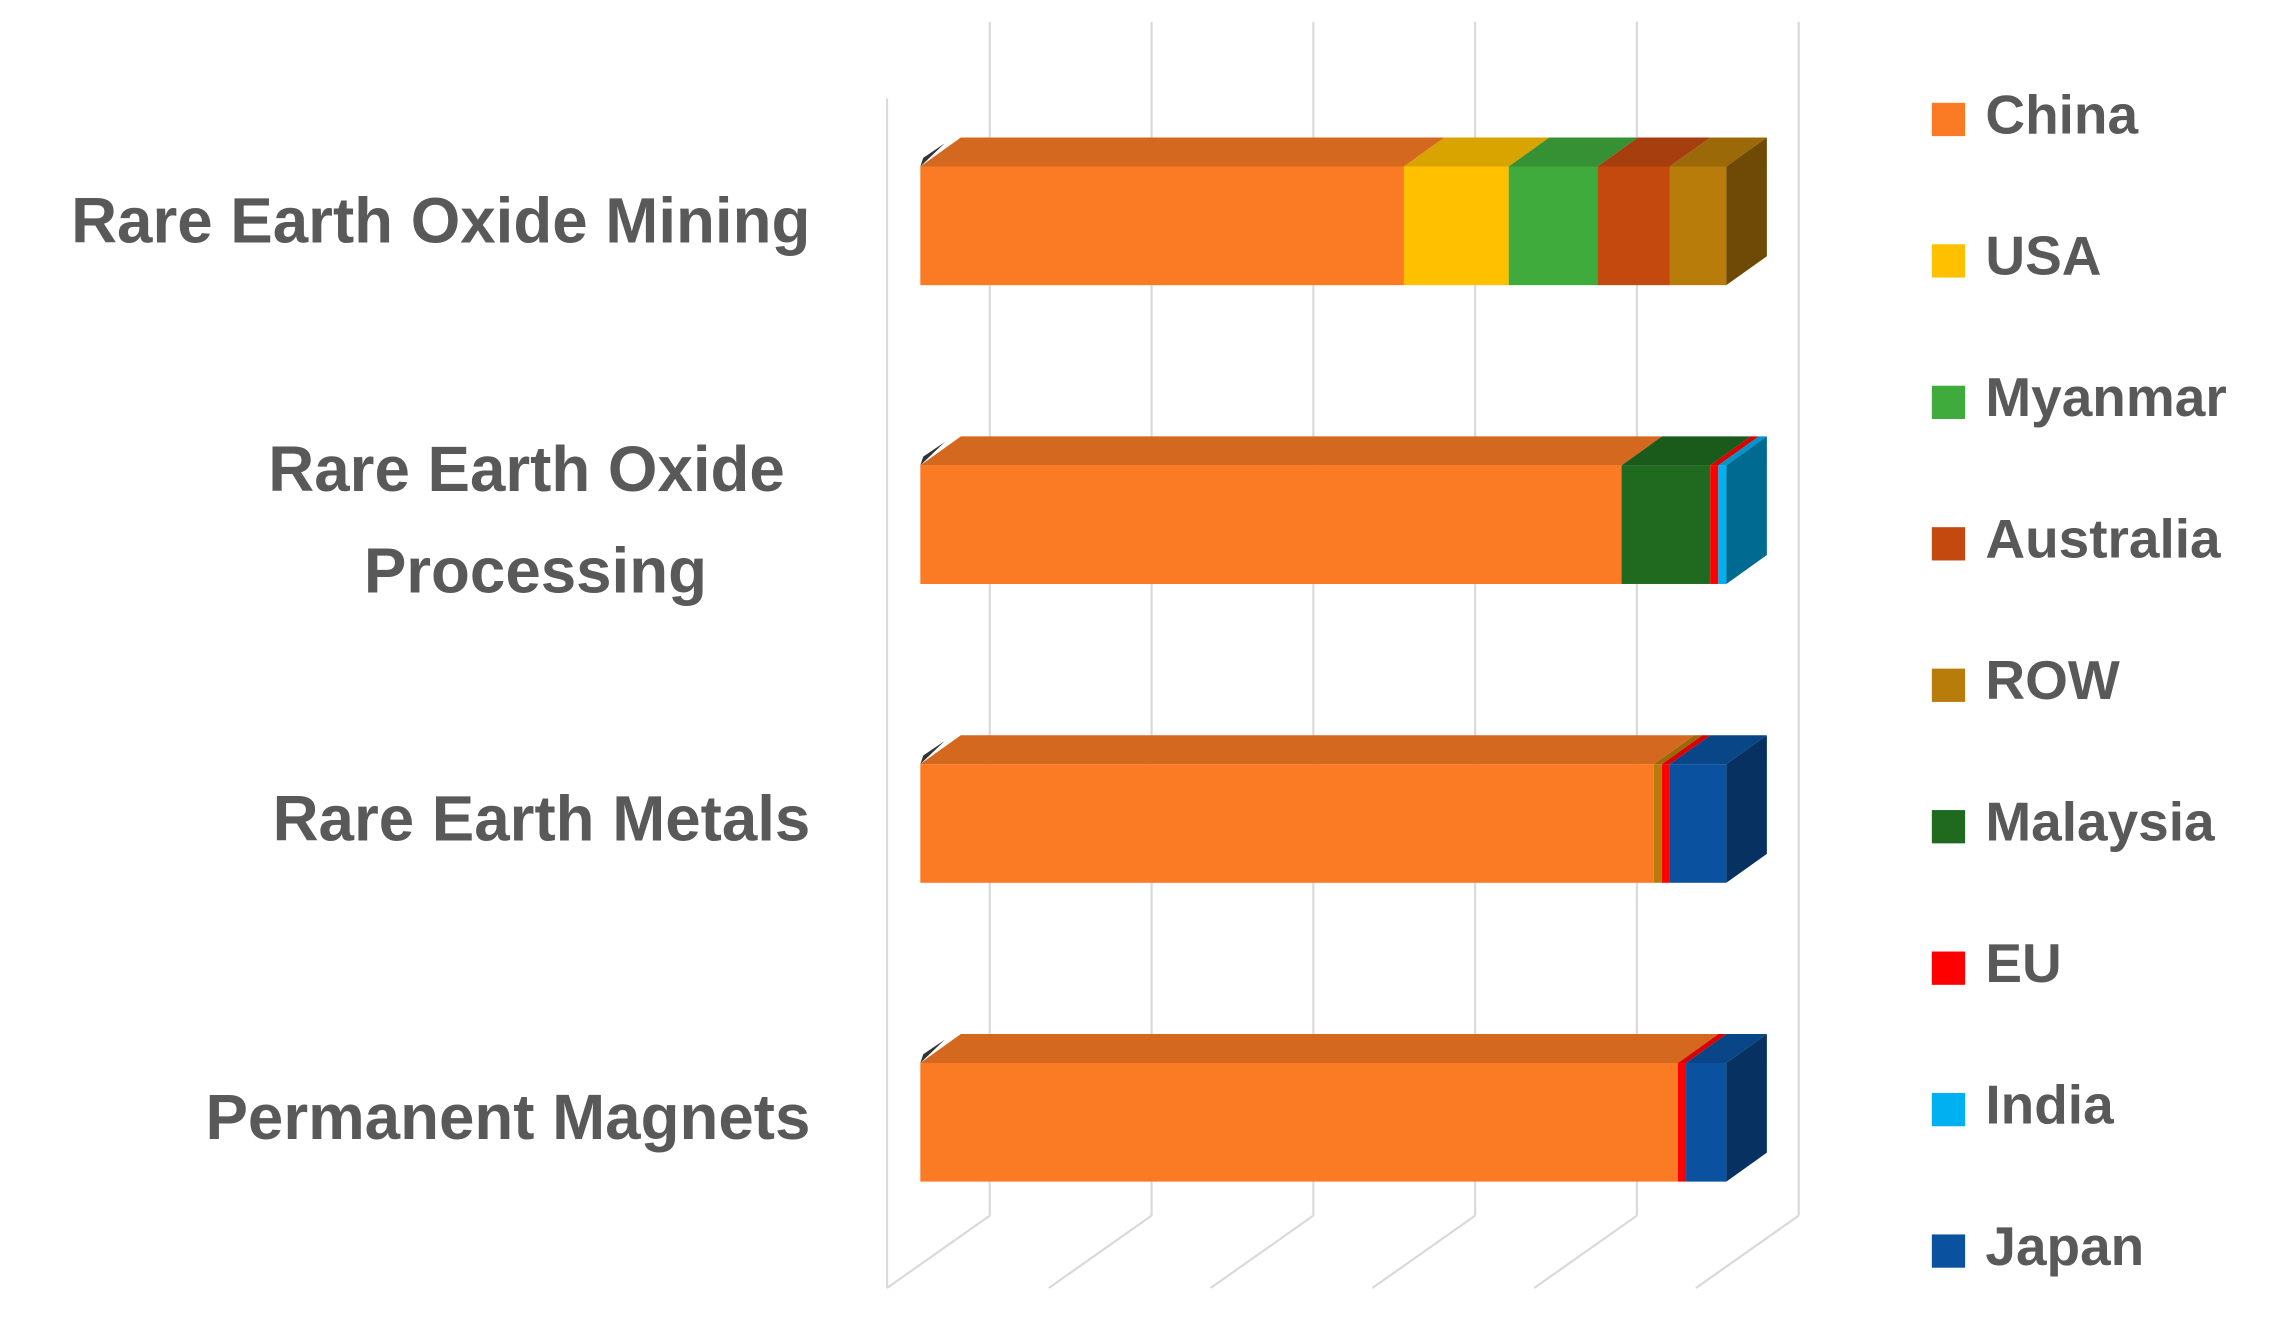  Describe the element at coordinates (535, 469) in the screenshot. I see `category-label-line: Rare Earth Oxide` at that location.